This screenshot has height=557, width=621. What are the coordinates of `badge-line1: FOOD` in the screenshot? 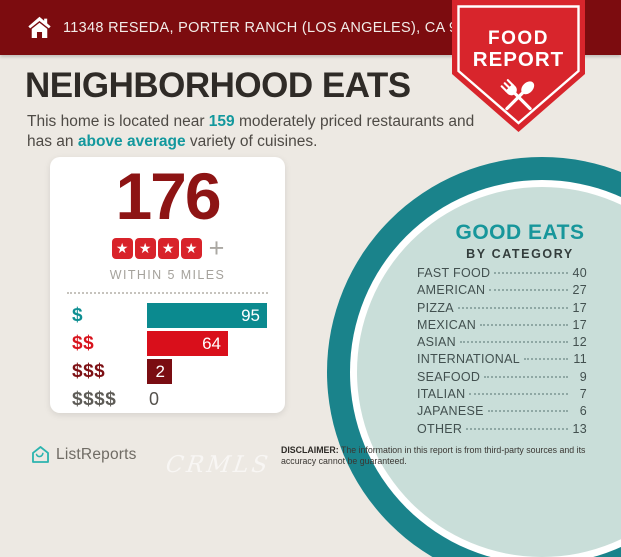 It's located at (518, 38).